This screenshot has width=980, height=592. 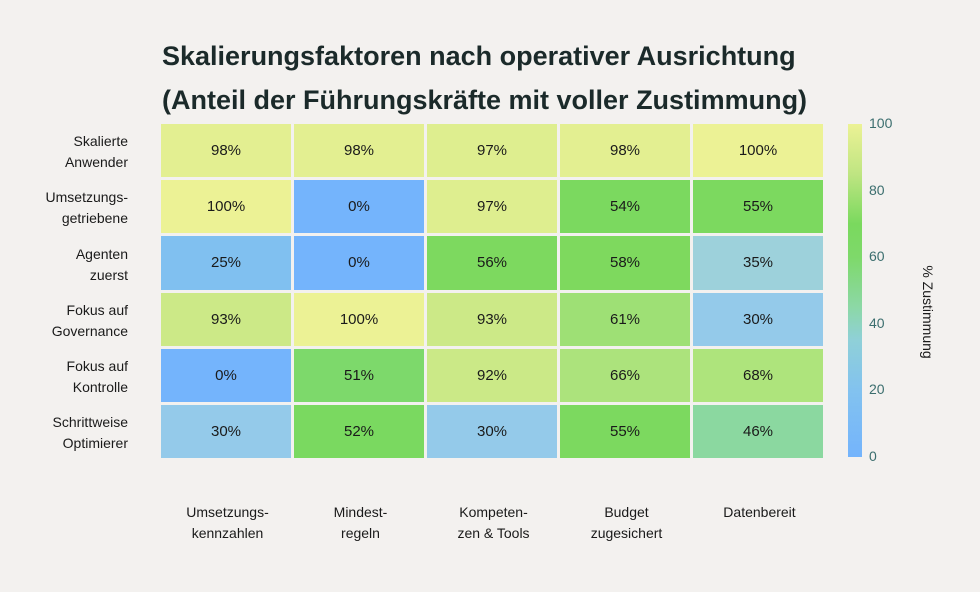 What do you see at coordinates (855, 290) in the screenshot?
I see `colorbar` at bounding box center [855, 290].